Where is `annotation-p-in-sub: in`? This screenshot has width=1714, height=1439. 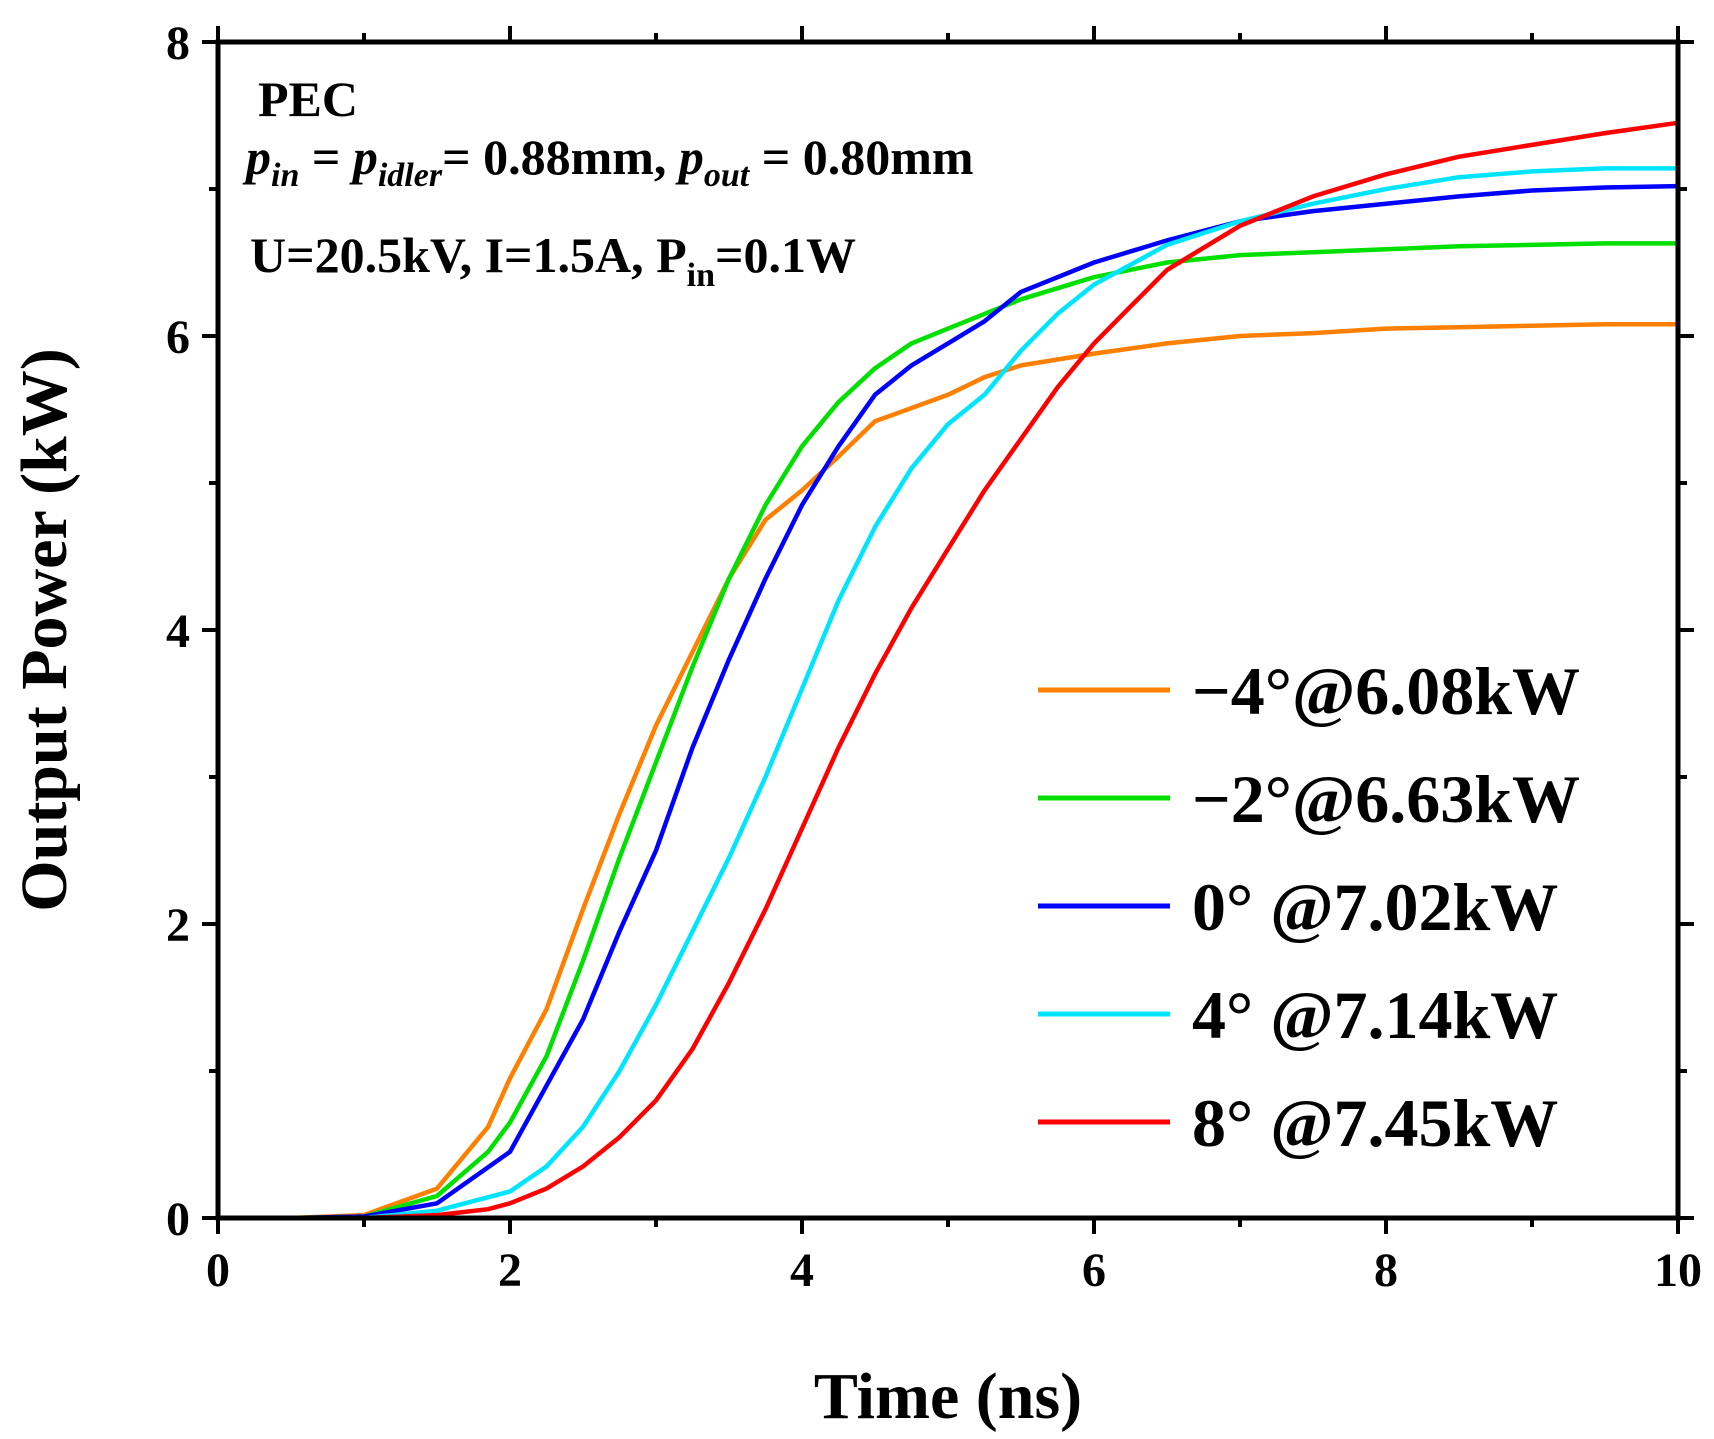
annotation-p-in-sub: in is located at coordinates (285, 175).